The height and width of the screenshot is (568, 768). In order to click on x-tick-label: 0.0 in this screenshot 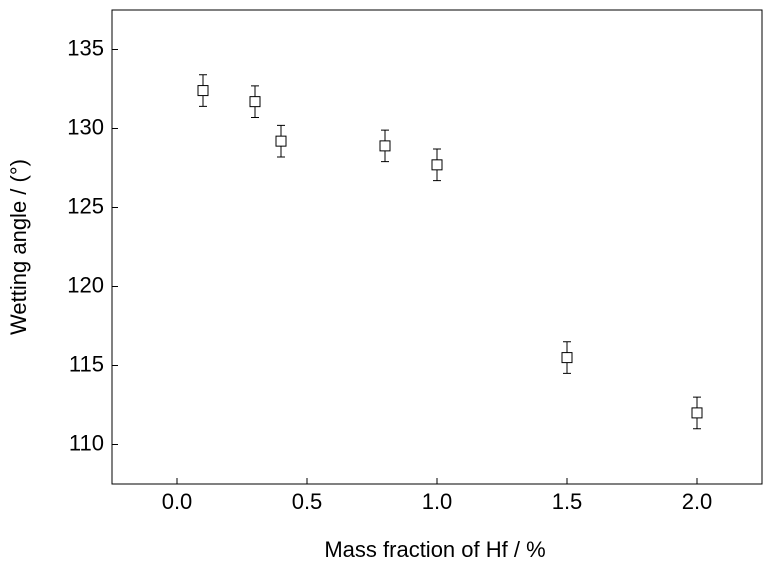, I will do `click(177, 501)`.